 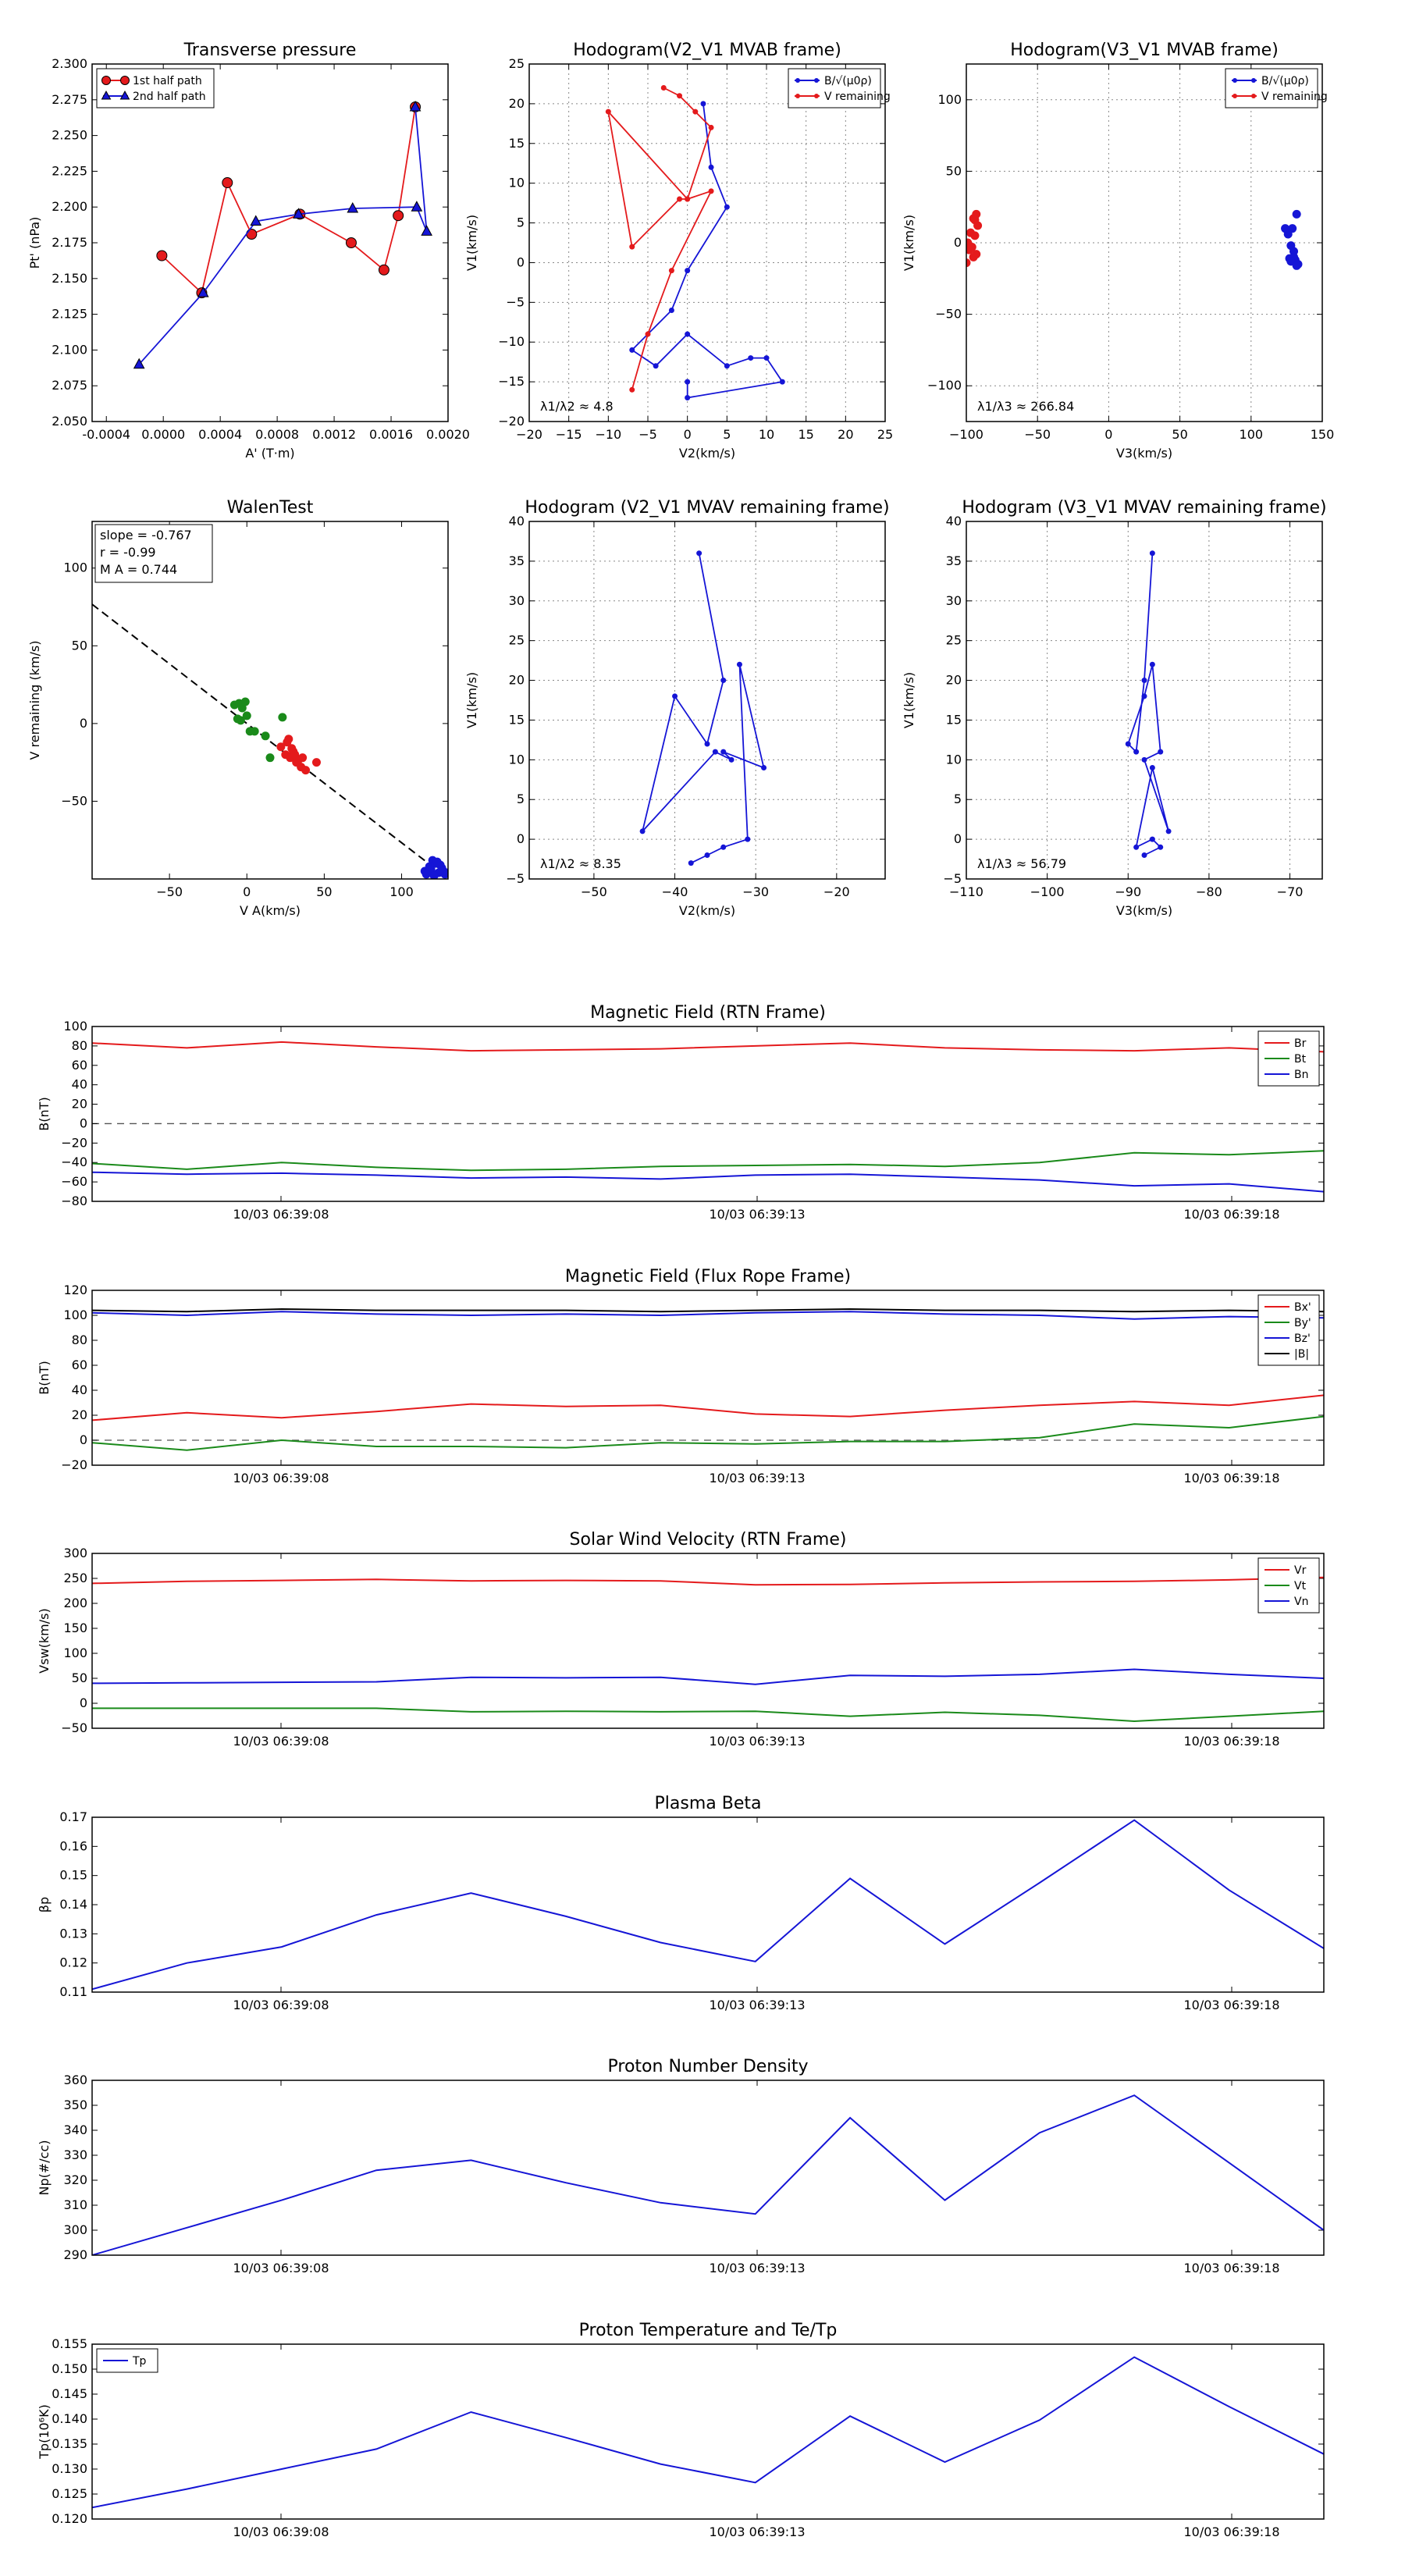 I want to click on legend: Vr Vt Vn, so click(x=1289, y=1585).